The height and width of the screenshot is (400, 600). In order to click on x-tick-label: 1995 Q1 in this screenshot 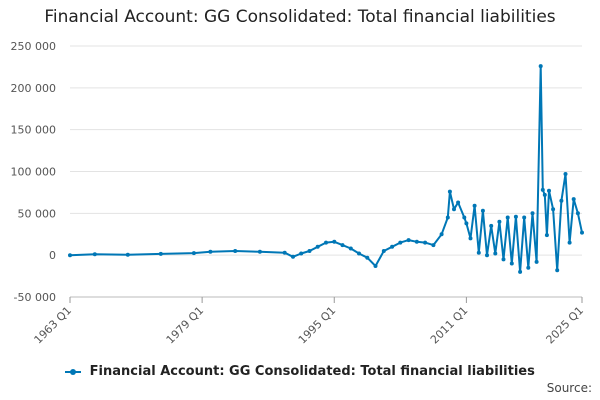, I will do `click(317, 325)`.